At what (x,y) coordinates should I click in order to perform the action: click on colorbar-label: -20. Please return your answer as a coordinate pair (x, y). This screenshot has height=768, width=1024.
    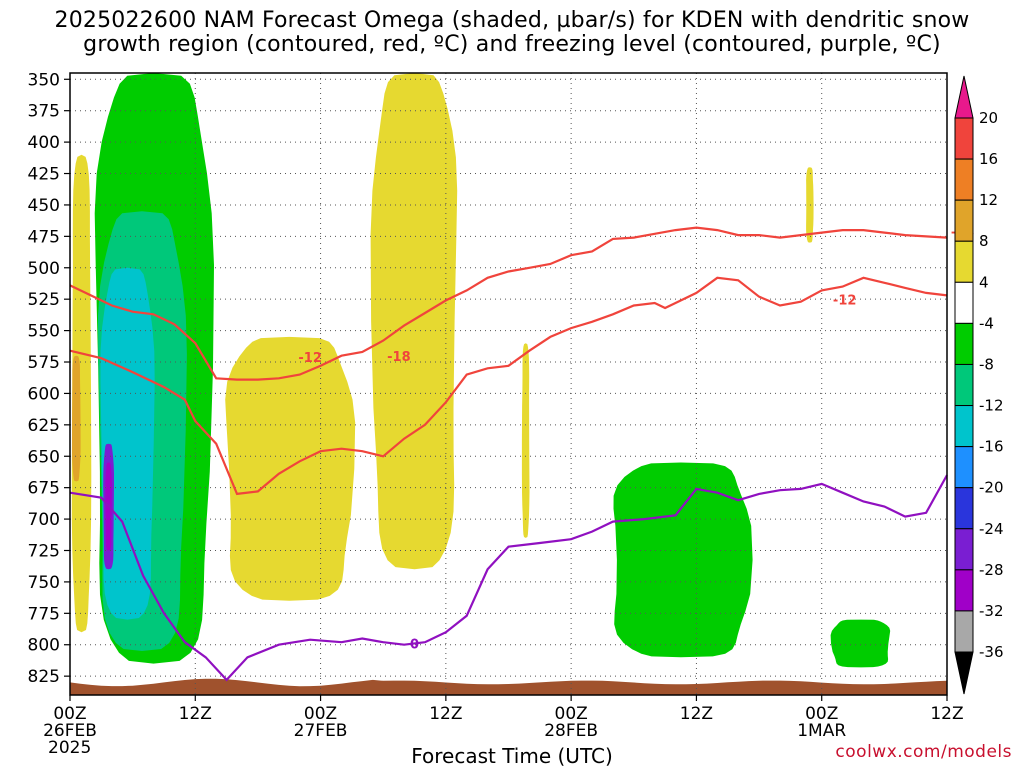
    Looking at the image, I should click on (991, 488).